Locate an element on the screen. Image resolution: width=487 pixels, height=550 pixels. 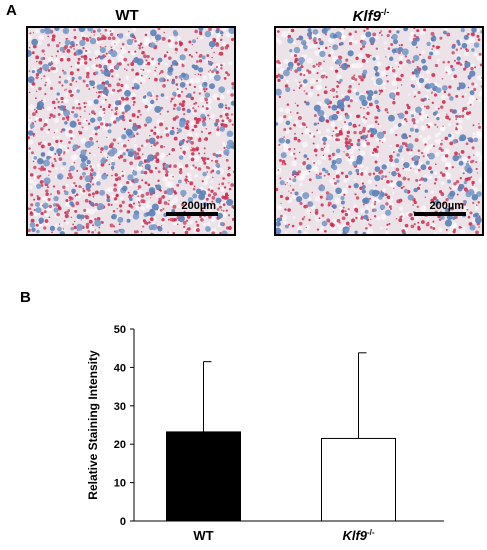
y-tick-label: 10 is located at coordinates (120, 484).